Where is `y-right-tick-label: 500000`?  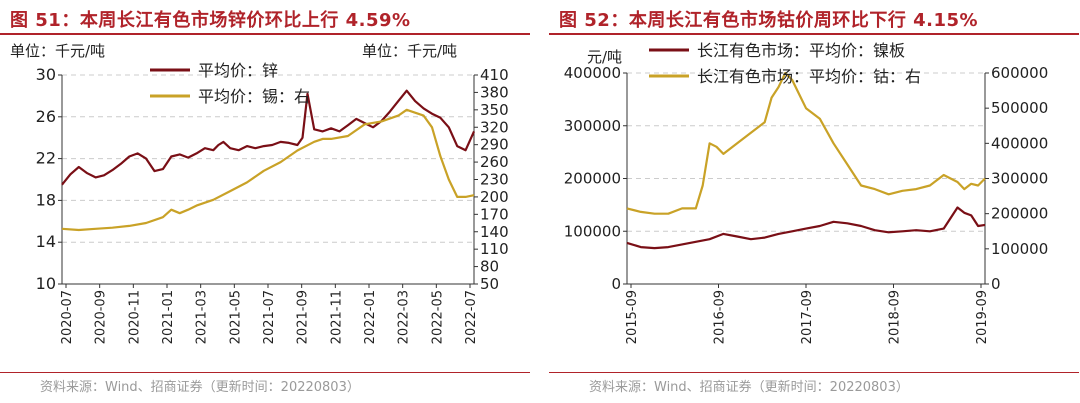
y-right-tick-label: 500000 is located at coordinates (1019, 108).